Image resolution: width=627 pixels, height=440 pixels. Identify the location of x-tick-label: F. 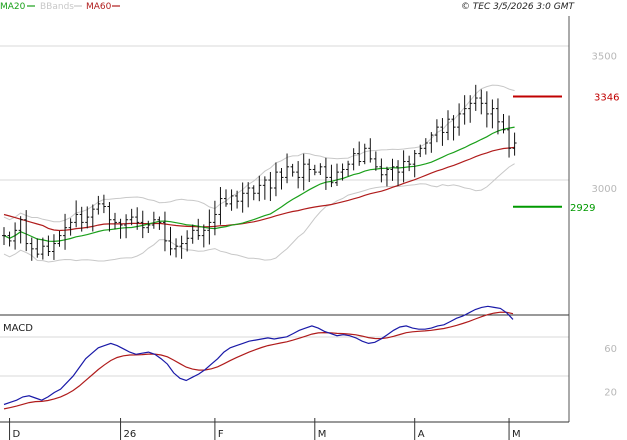
(221, 434).